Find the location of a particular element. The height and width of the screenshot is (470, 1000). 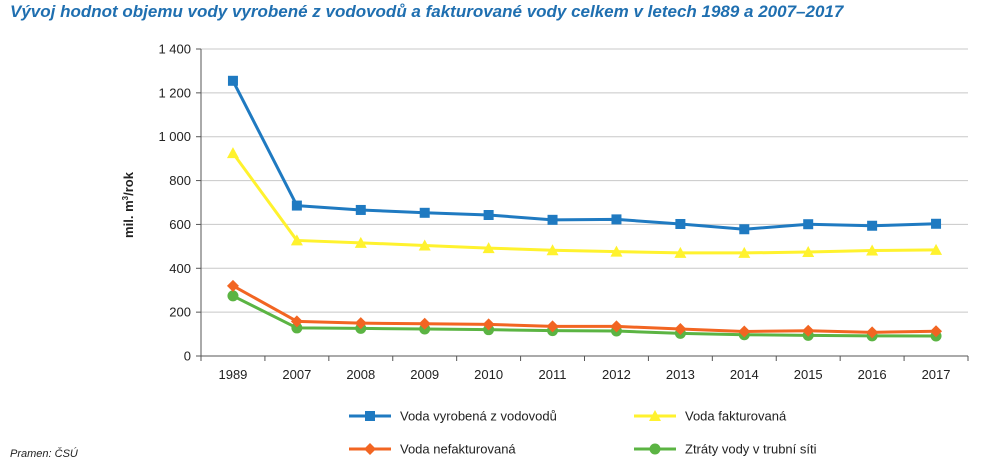

y-axis-label: mil. m3/rok is located at coordinates (128, 204).